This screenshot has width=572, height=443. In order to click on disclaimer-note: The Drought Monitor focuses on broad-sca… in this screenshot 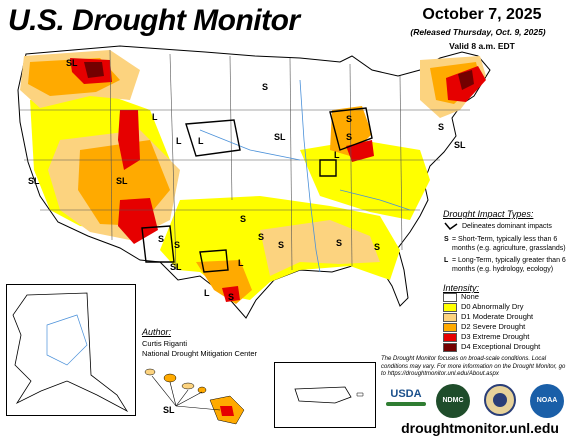, I will do `click(473, 366)`.